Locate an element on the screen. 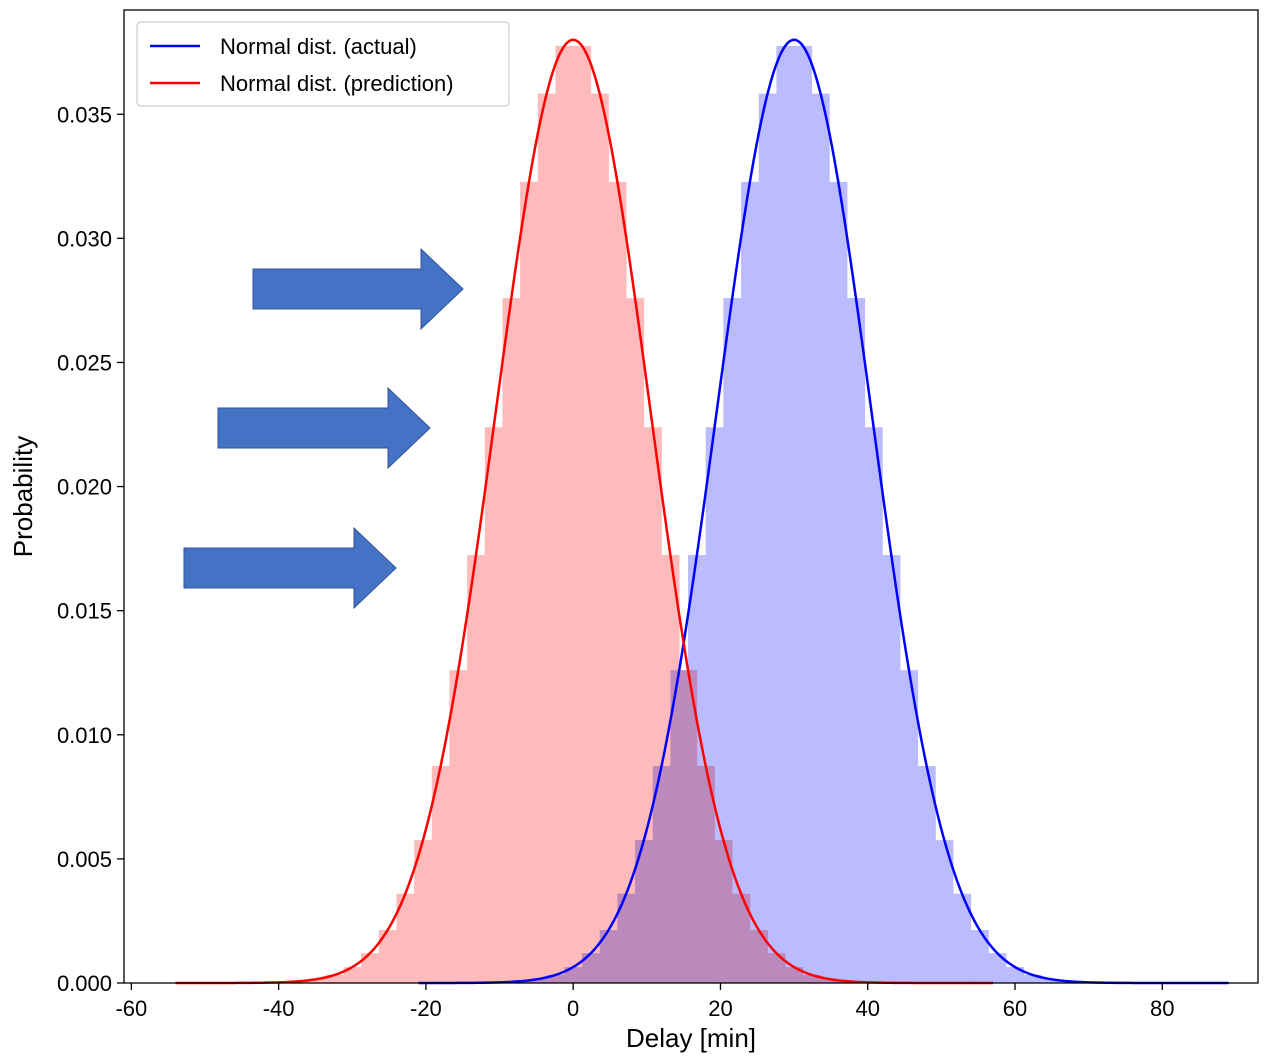 This screenshot has height=1061, width=1272. x-tick-label: -20 is located at coordinates (426, 1008).